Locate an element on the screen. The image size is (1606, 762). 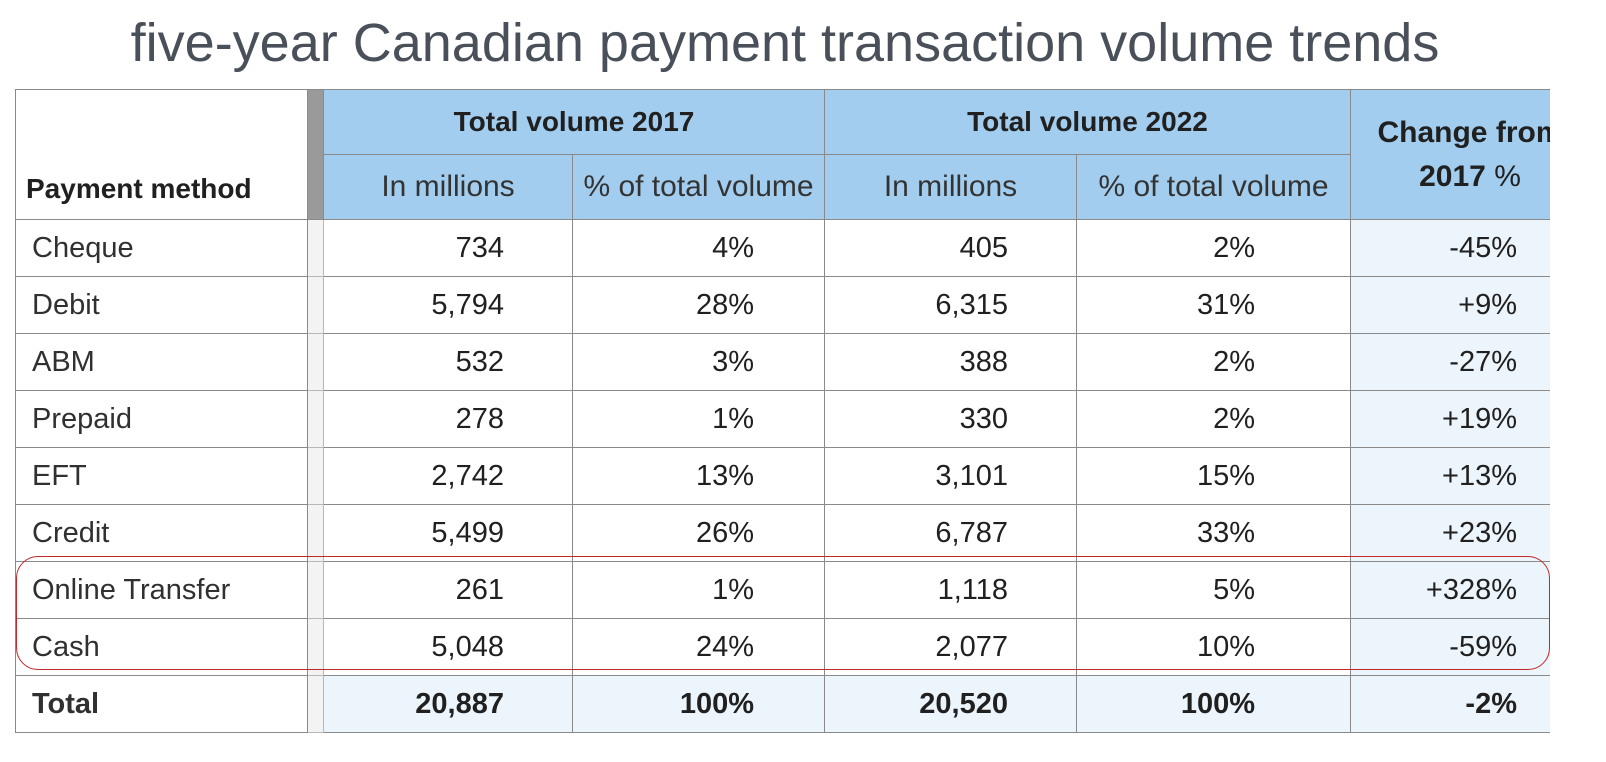
table-row: Cheque 734 4% 405 2% -45% is located at coordinates (802, 248).